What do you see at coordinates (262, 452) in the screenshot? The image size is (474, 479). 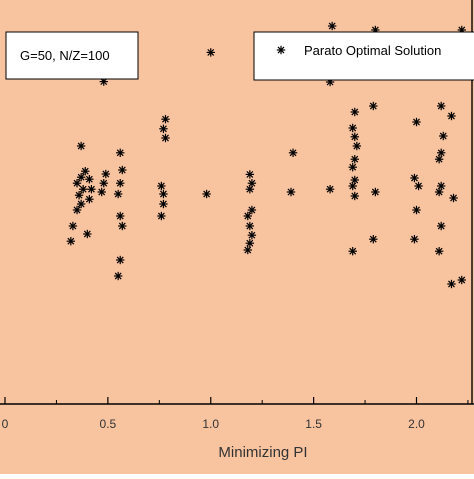 I see `x-axis-label: Minimizing PI` at bounding box center [262, 452].